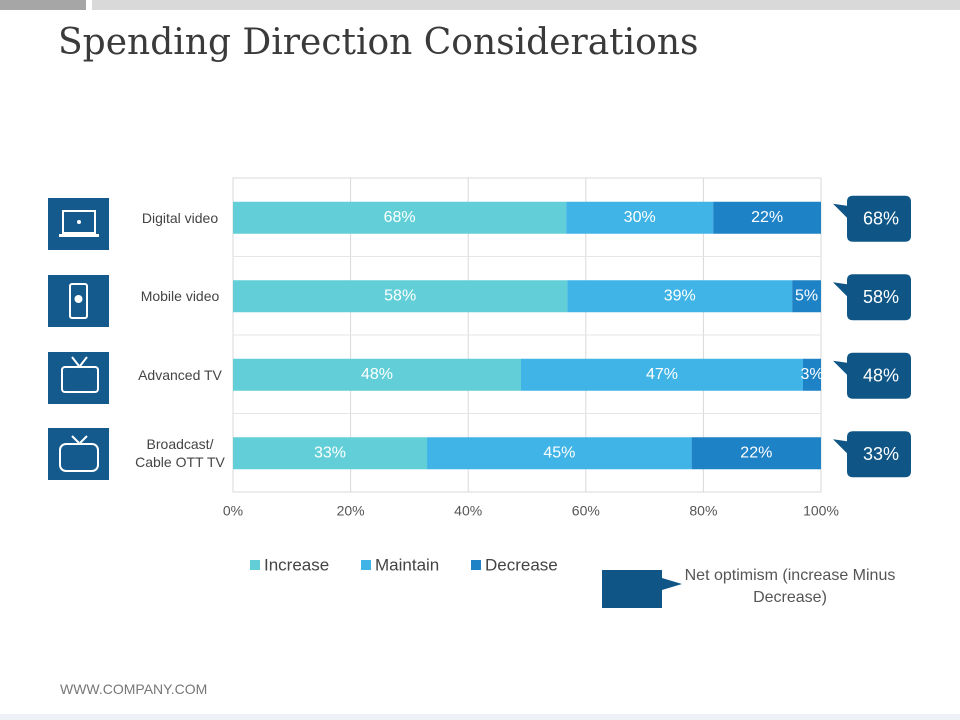 The width and height of the screenshot is (960, 720). Describe the element at coordinates (881, 454) in the screenshot. I see `net-optimism-label: 33%` at that location.